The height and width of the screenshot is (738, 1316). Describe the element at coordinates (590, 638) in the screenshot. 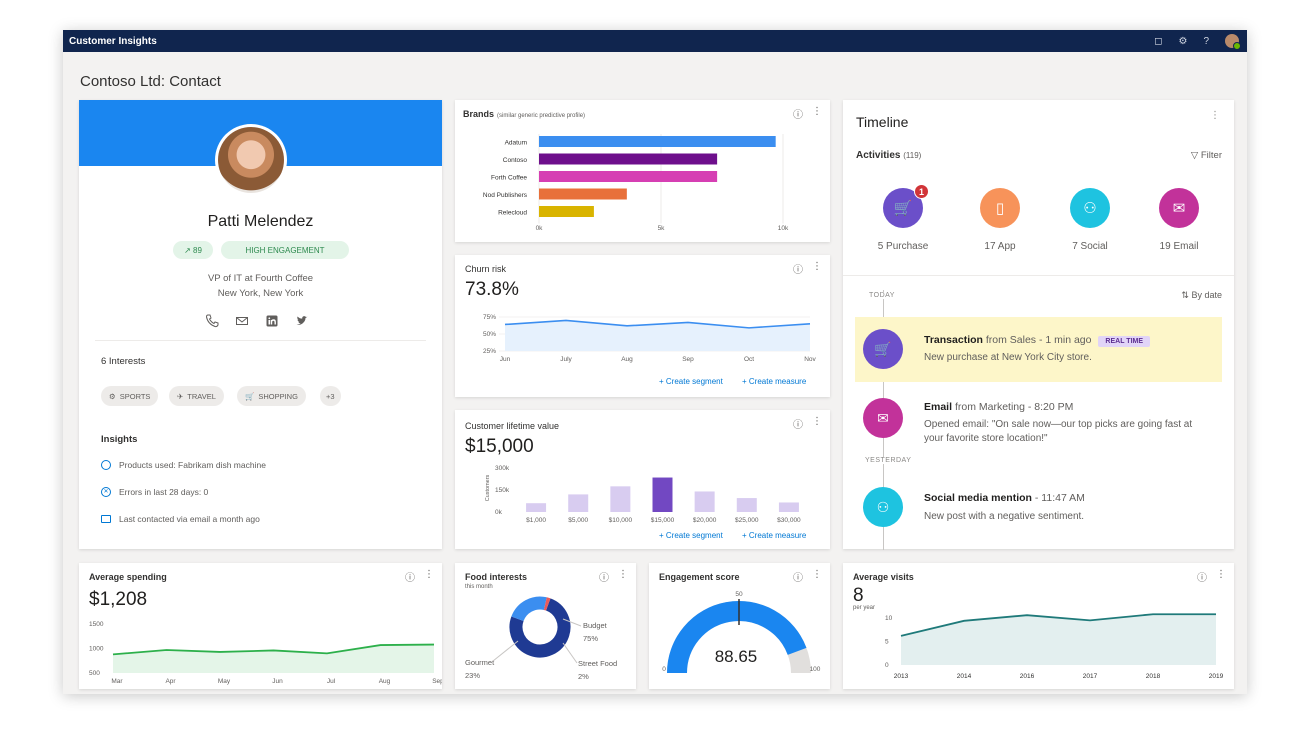

I see `slice-value: 75%` at that location.